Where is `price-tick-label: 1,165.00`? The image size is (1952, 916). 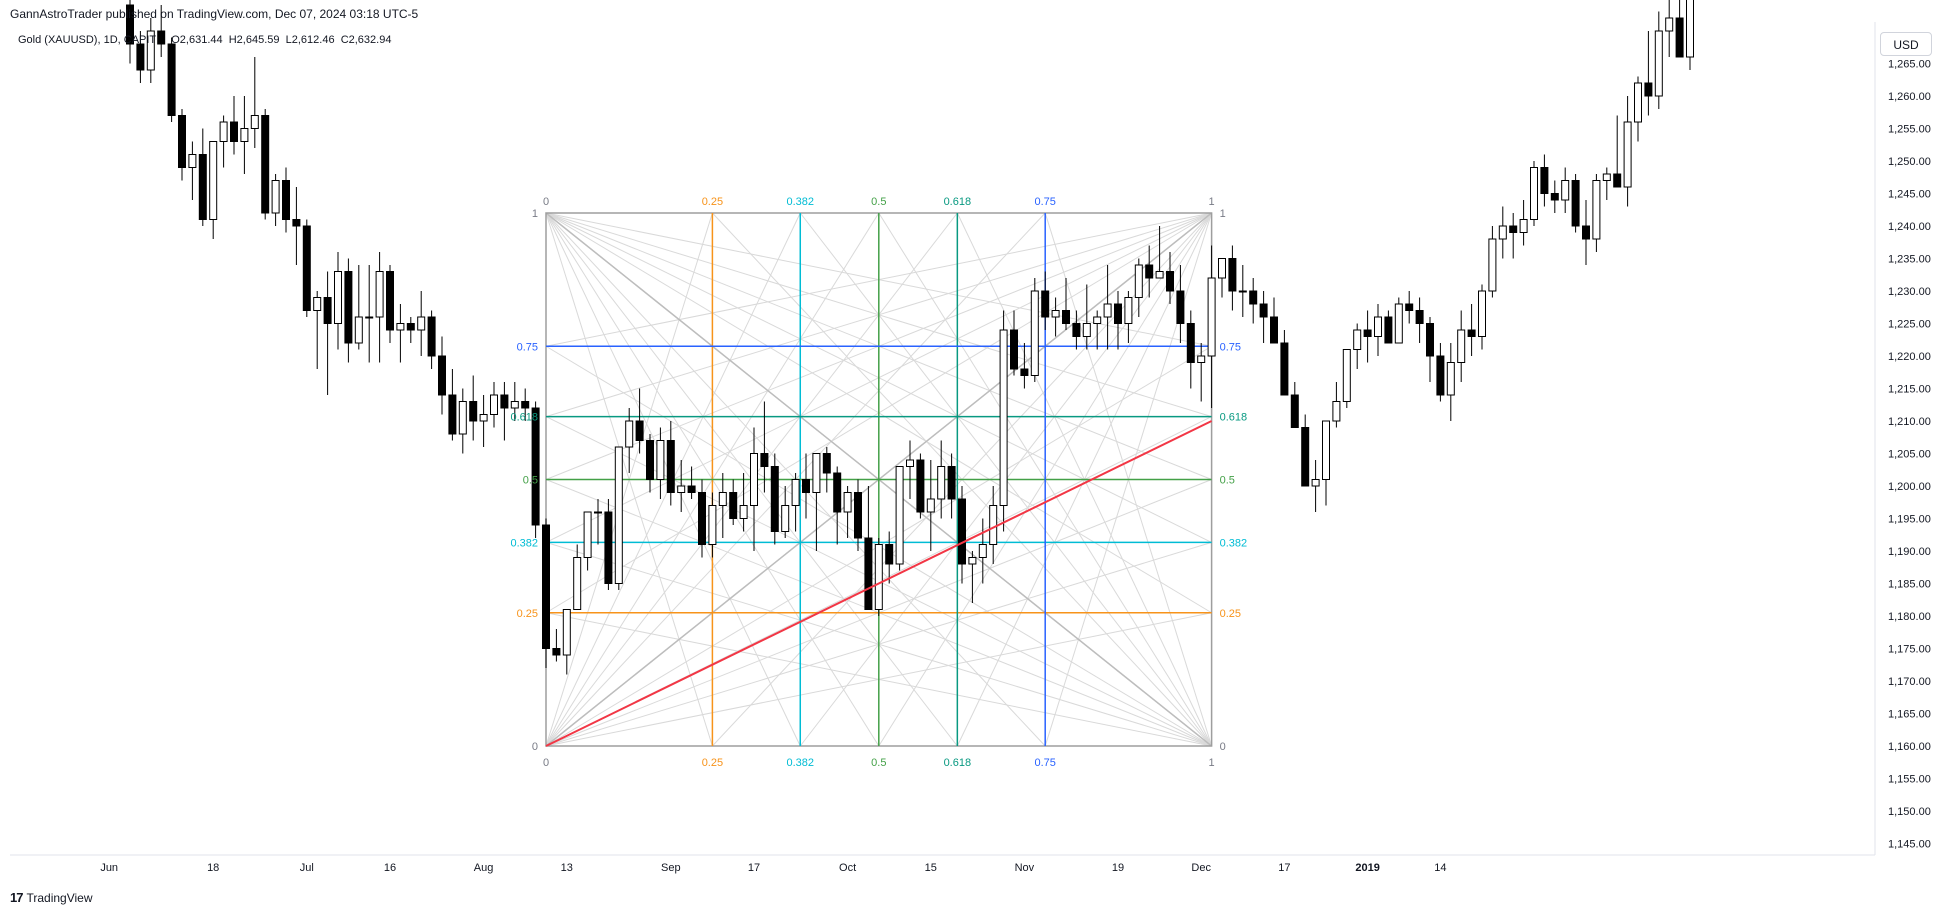
price-tick-label: 1,165.00 is located at coordinates (1909, 715).